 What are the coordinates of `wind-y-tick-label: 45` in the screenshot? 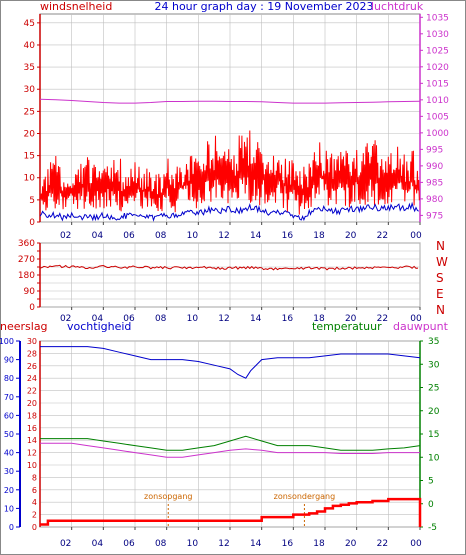 It's located at (29, 24).